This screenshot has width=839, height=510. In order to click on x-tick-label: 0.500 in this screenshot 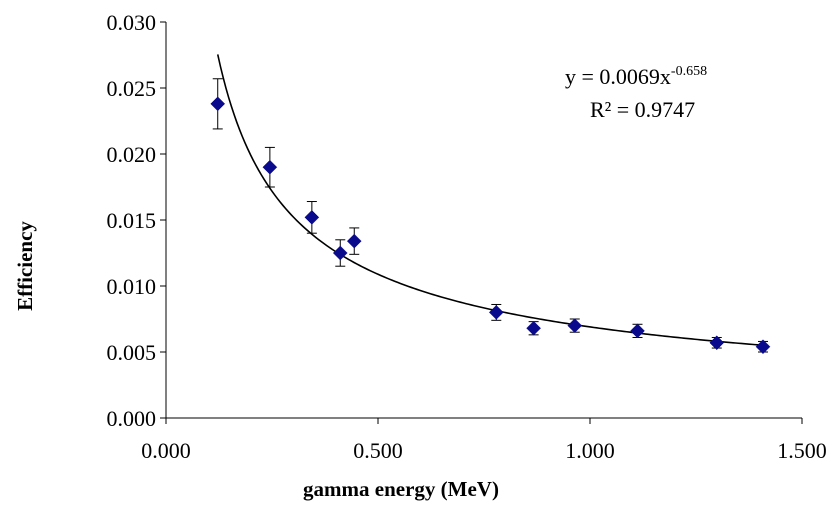, I will do `click(378, 450)`.